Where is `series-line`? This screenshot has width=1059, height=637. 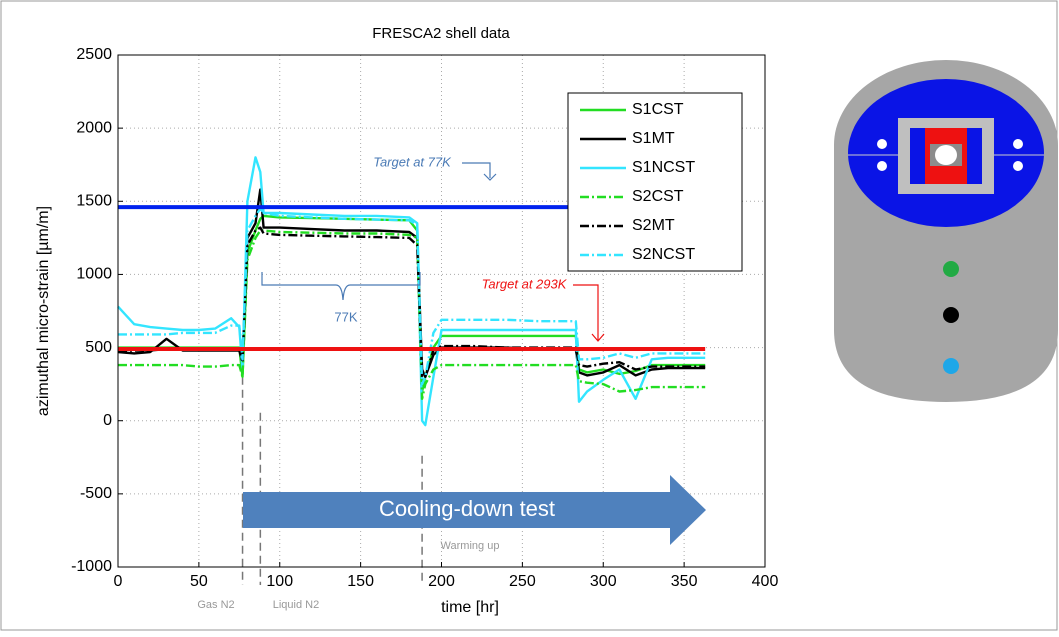
series-line is located at coordinates (412, 302).